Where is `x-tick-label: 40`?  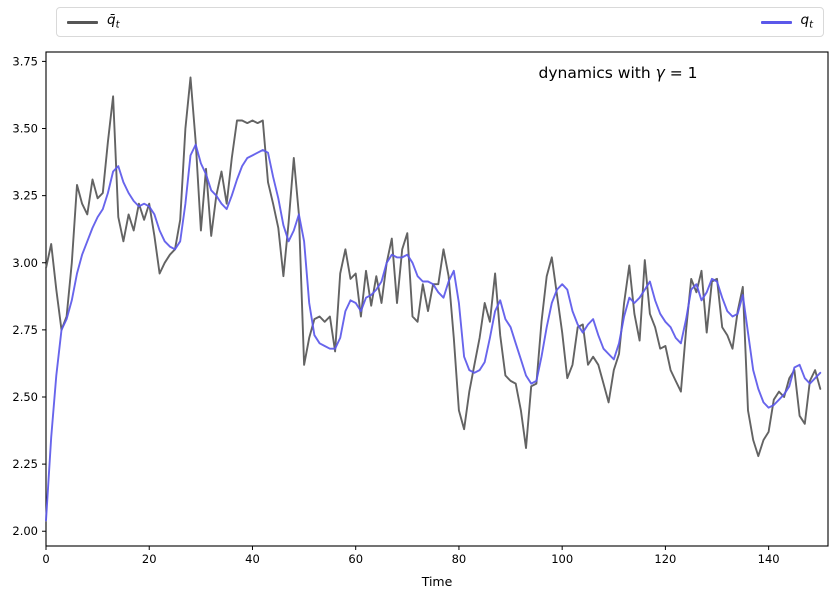 x-tick-label: 40 is located at coordinates (252, 559).